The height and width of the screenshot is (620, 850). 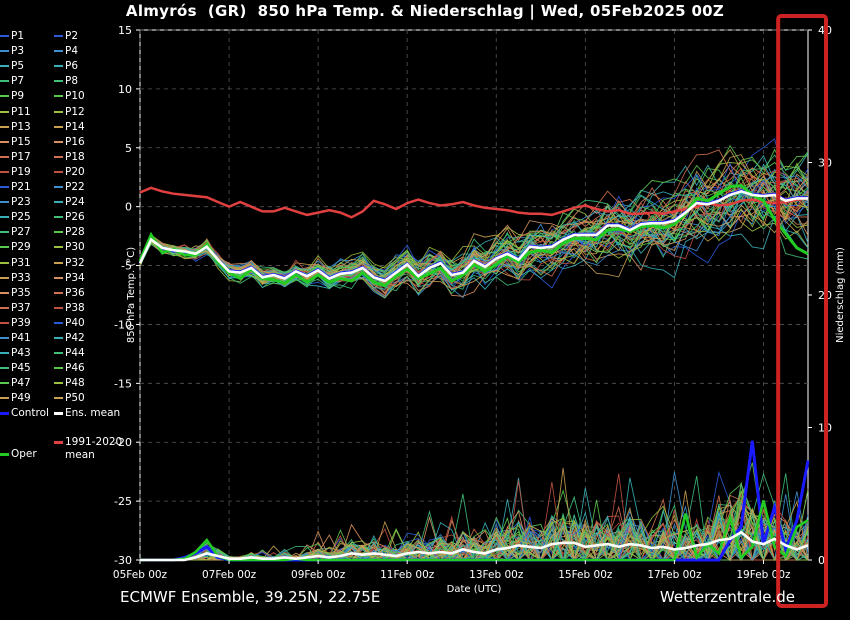 What do you see at coordinates (474, 546) in the screenshot?
I see `ens-mean-precip-line` at bounding box center [474, 546].